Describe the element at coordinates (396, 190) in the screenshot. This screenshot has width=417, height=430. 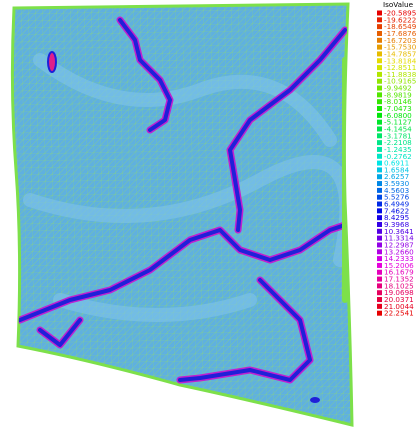
I see `legend-label: 4.5603` at that location.